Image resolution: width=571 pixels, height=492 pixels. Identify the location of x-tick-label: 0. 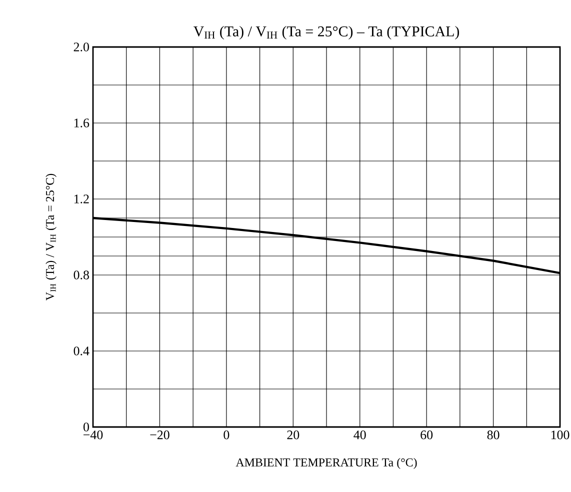
(227, 435).